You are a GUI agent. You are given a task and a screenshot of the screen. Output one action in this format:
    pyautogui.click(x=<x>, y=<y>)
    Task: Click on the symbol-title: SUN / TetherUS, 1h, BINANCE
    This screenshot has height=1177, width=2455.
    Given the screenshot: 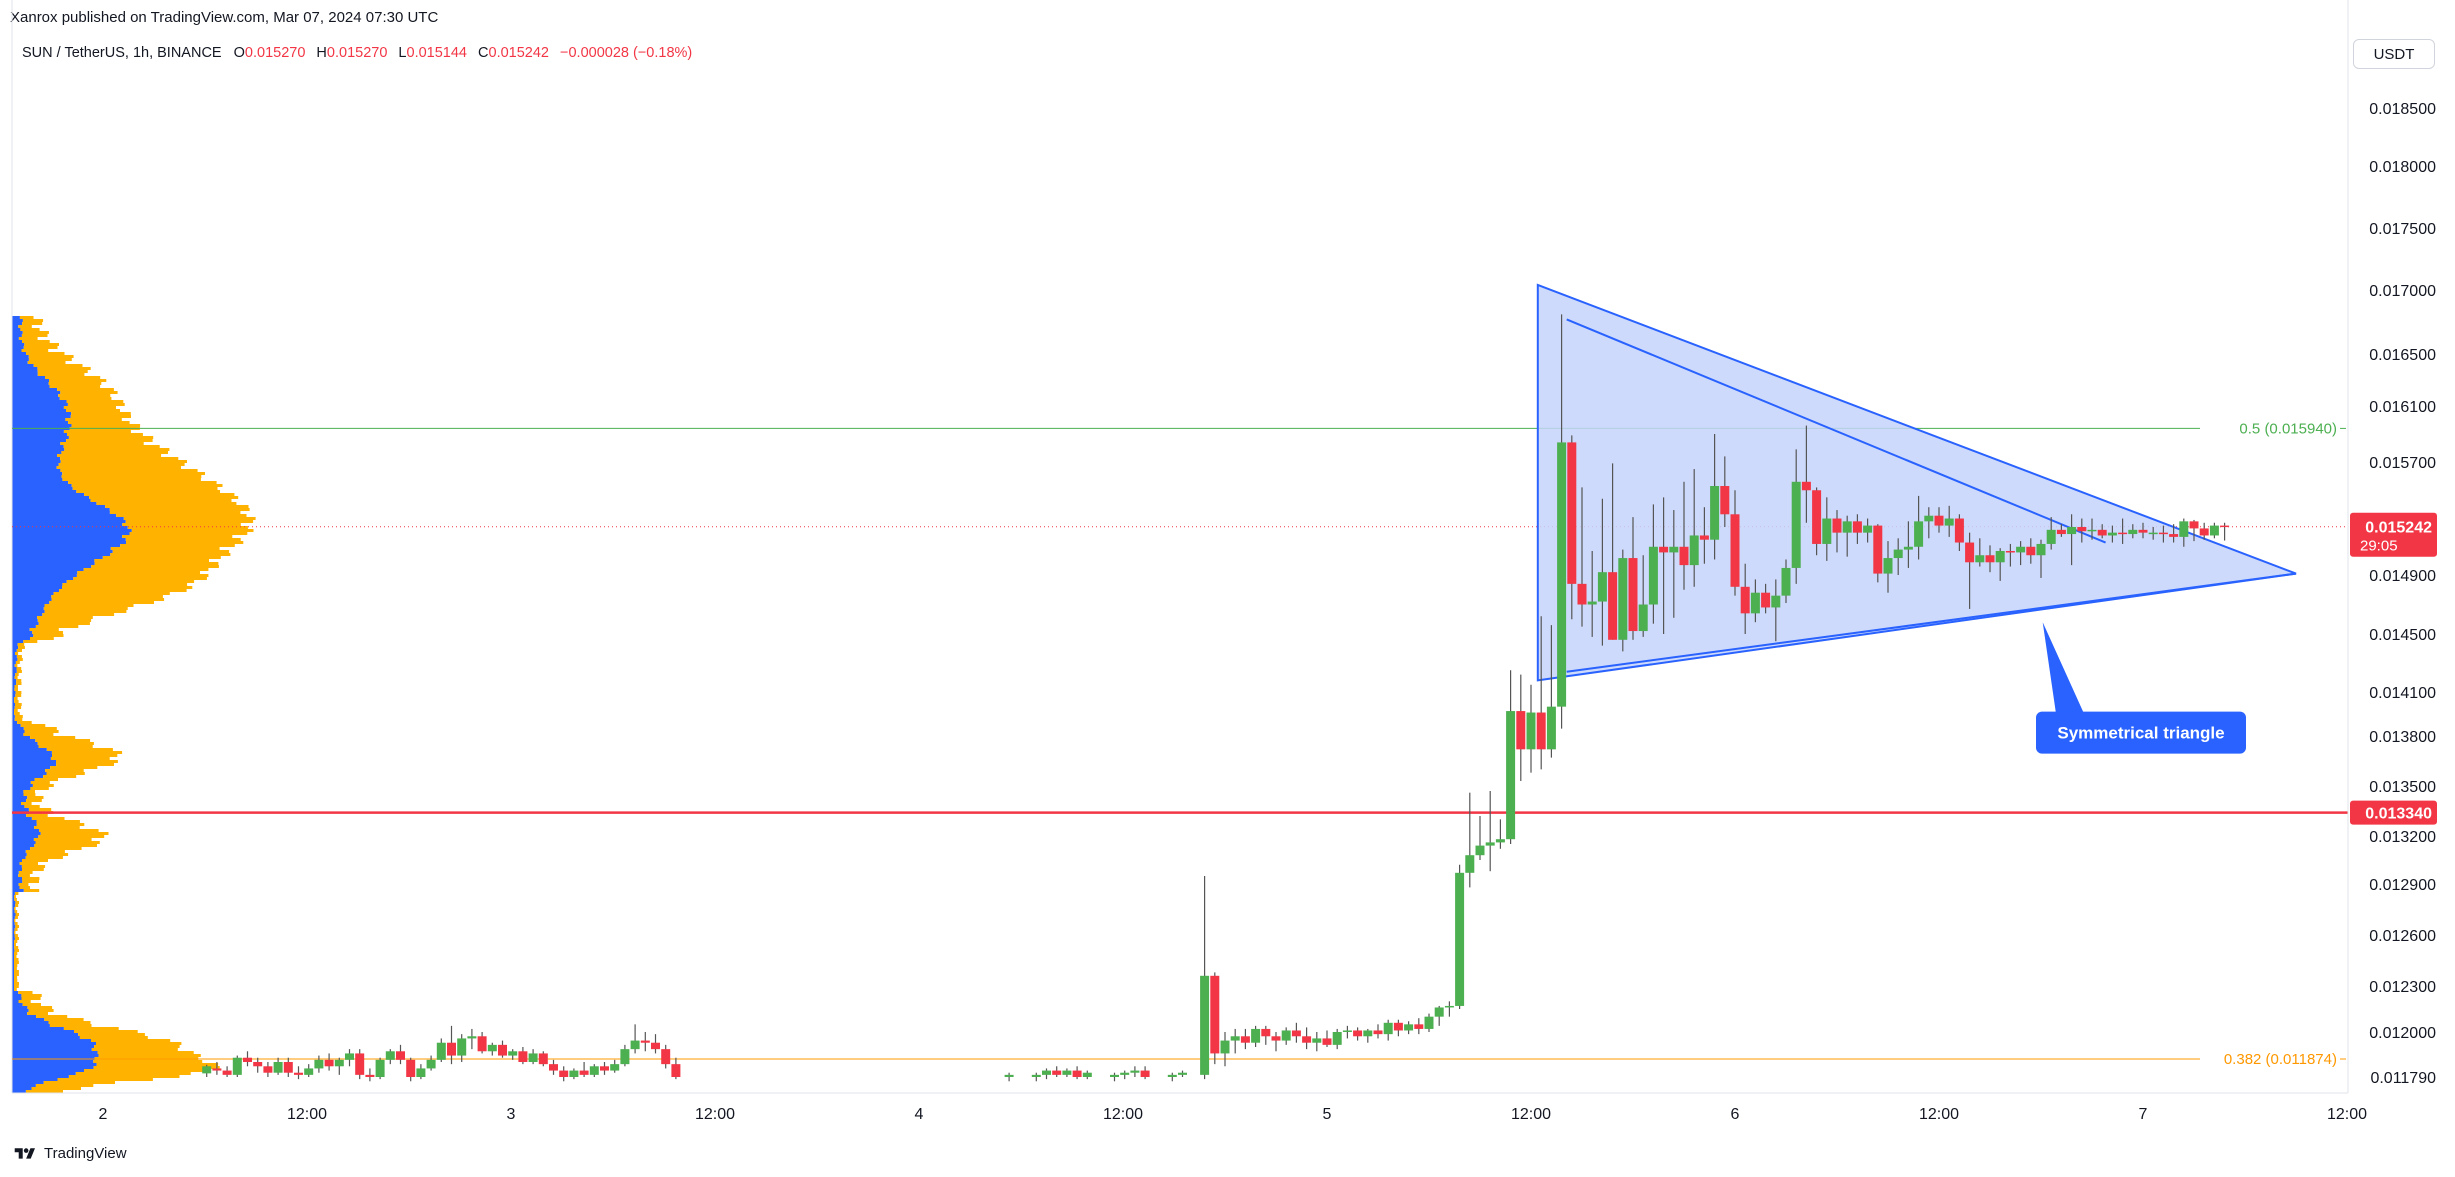 What is the action you would take?
    pyautogui.click(x=122, y=53)
    